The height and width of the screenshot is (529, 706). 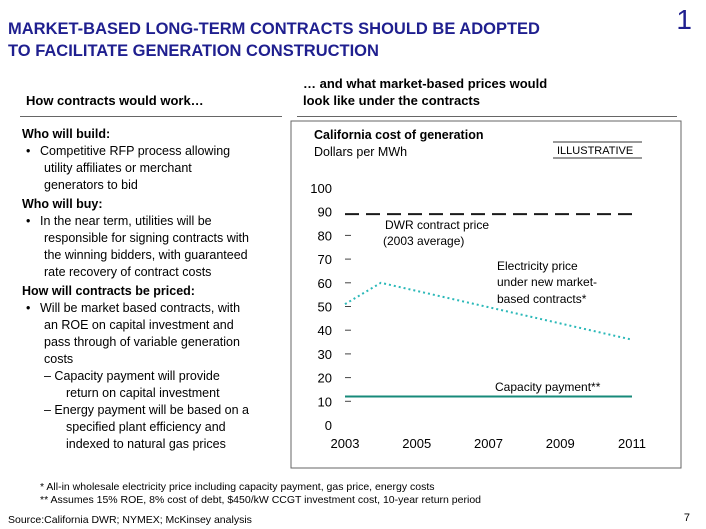 What do you see at coordinates (325, 259) in the screenshot?
I see `y-tick-label: 70` at bounding box center [325, 259].